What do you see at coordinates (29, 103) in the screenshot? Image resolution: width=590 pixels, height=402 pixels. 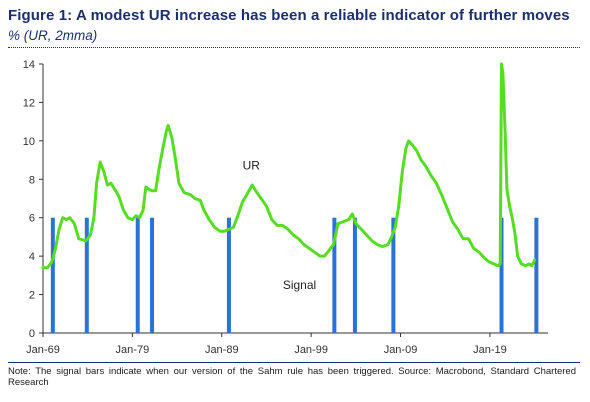 I see `y-tick-label: 12` at bounding box center [29, 103].